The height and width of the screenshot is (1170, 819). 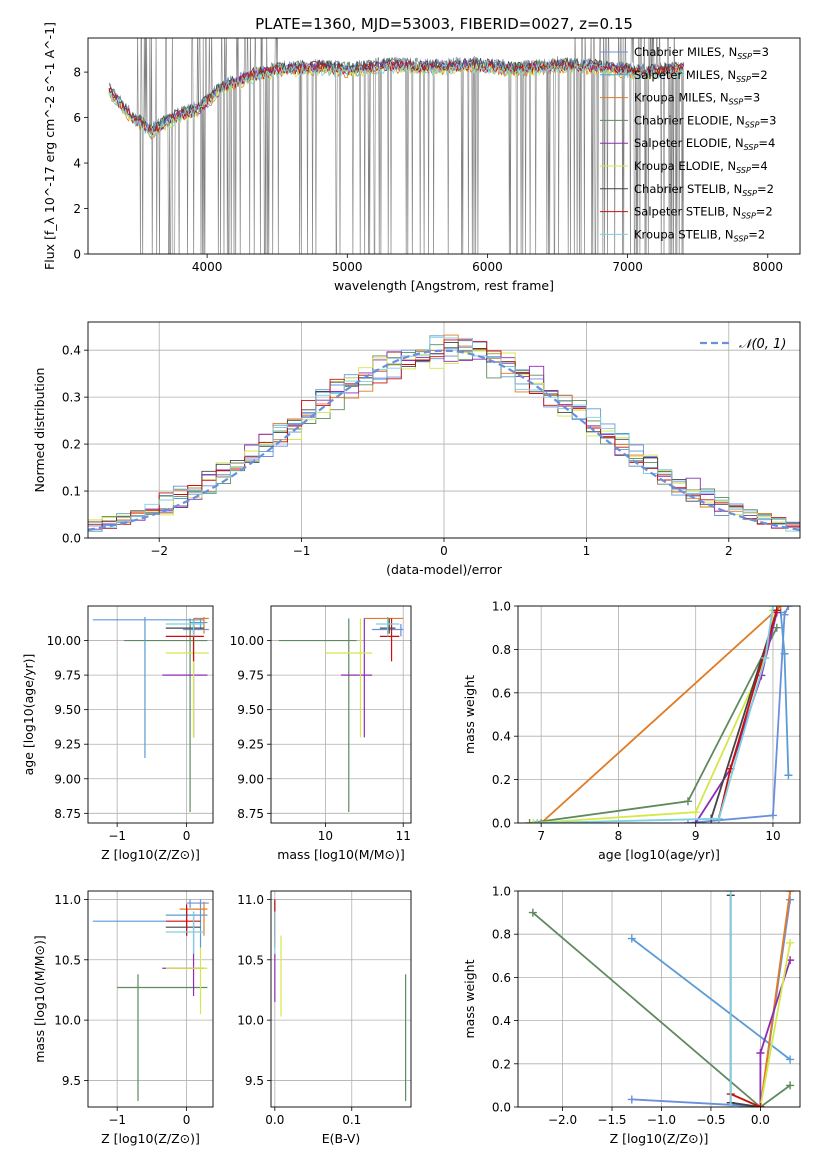 I want to click on legend-entry: Kroupa MILES, NSSP=3, so click(x=697, y=99).